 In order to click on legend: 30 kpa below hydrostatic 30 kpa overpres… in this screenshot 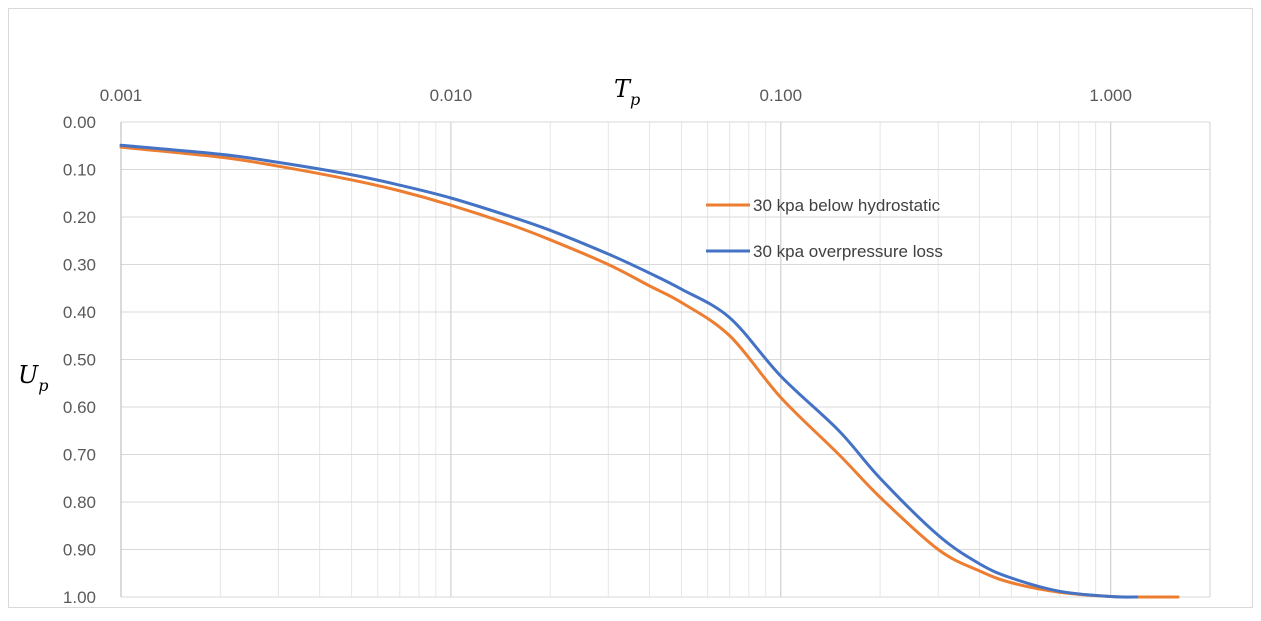, I will do `click(824, 228)`.